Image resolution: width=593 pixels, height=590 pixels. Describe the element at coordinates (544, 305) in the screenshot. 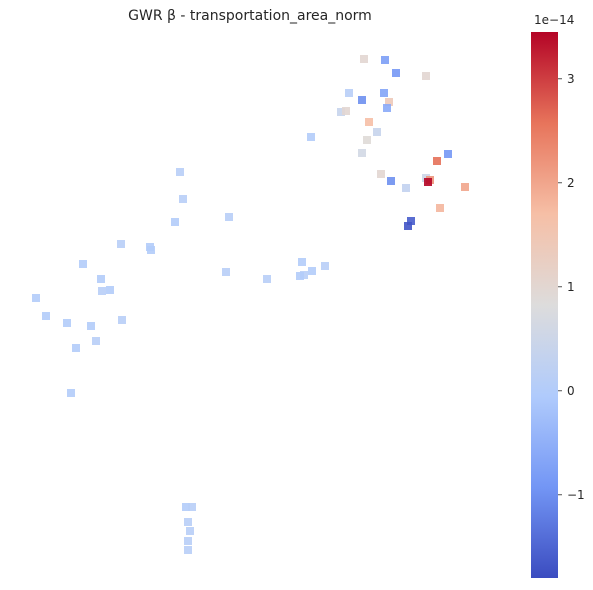

I see `colorbar-gradient` at that location.